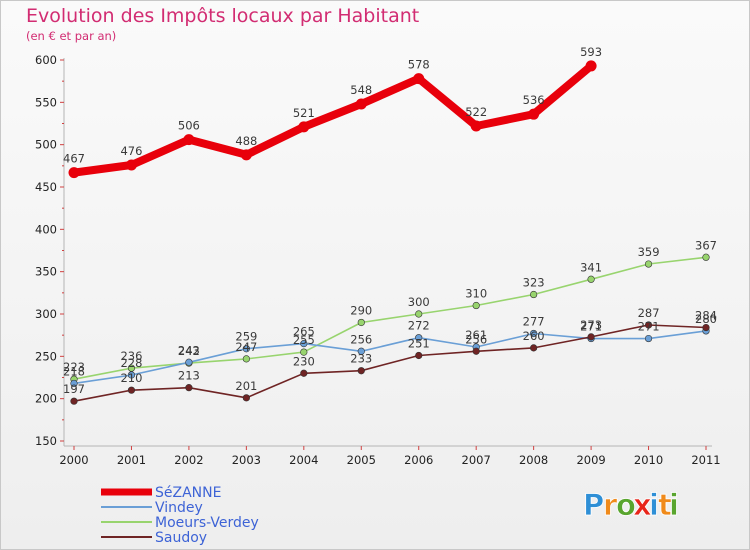 The height and width of the screenshot is (550, 750). I want to click on x-tick-label: 2000, so click(73, 460).